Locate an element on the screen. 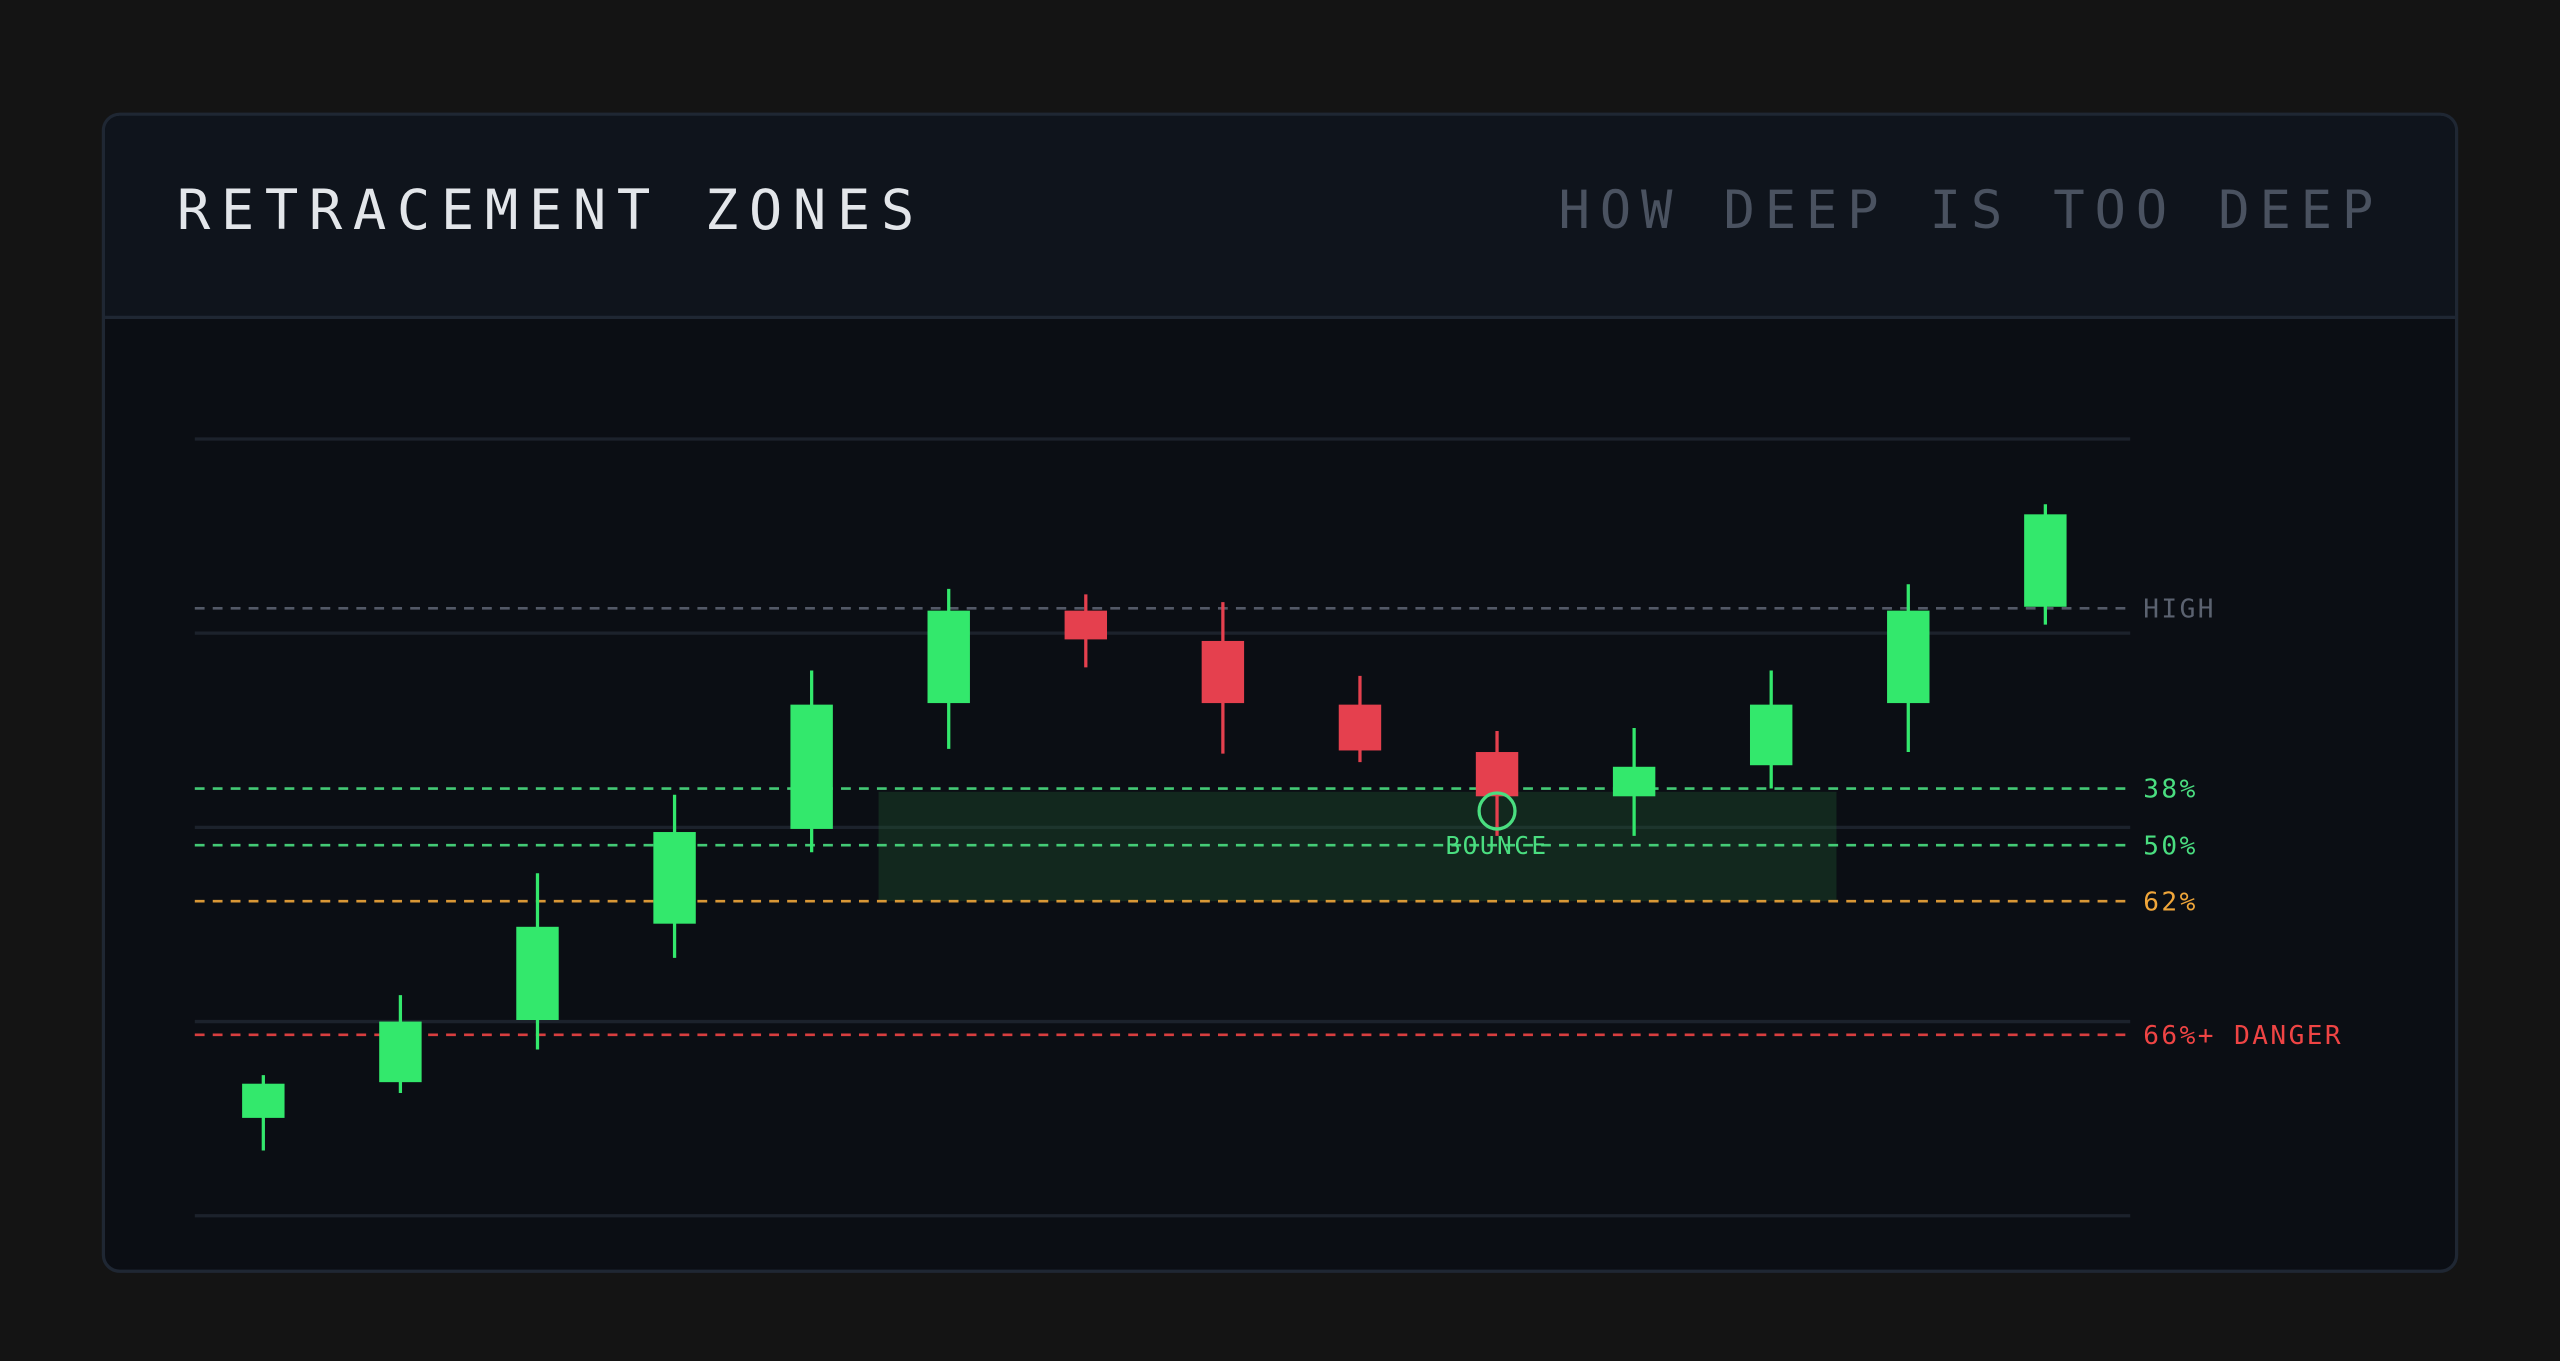 The height and width of the screenshot is (1361, 2560). bounce-marker is located at coordinates (1497, 811).